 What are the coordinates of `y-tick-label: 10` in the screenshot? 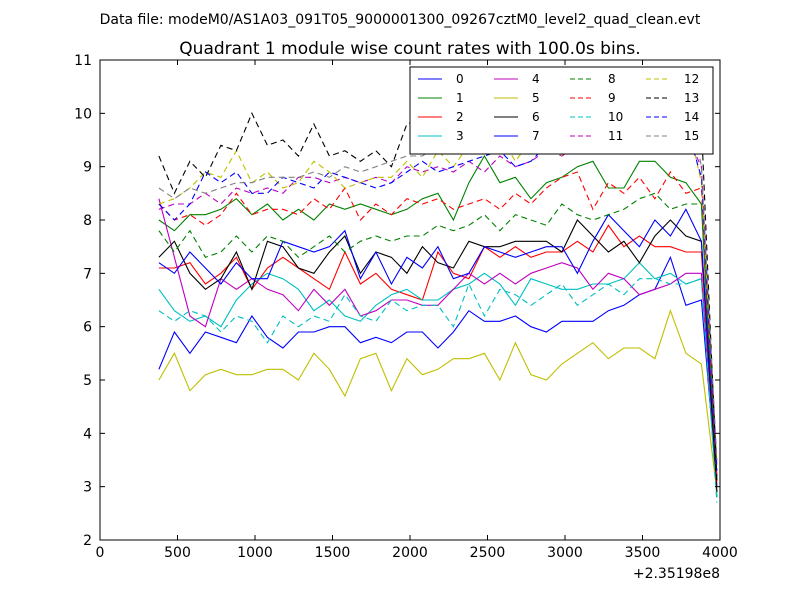 It's located at (83, 114).